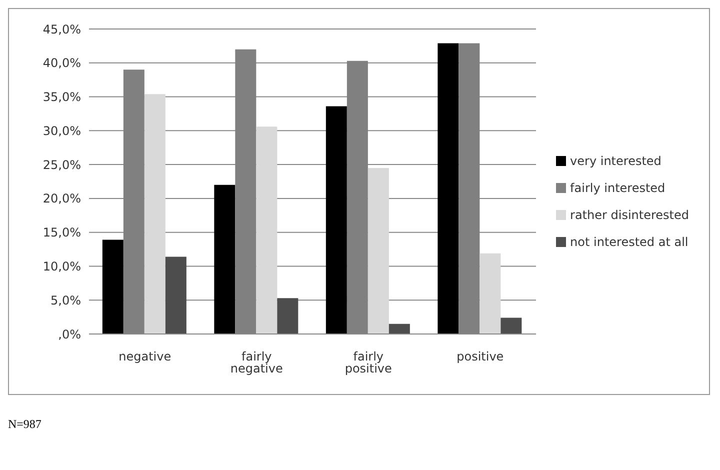  I want to click on y-tick-label: 15,0%, so click(61, 233).